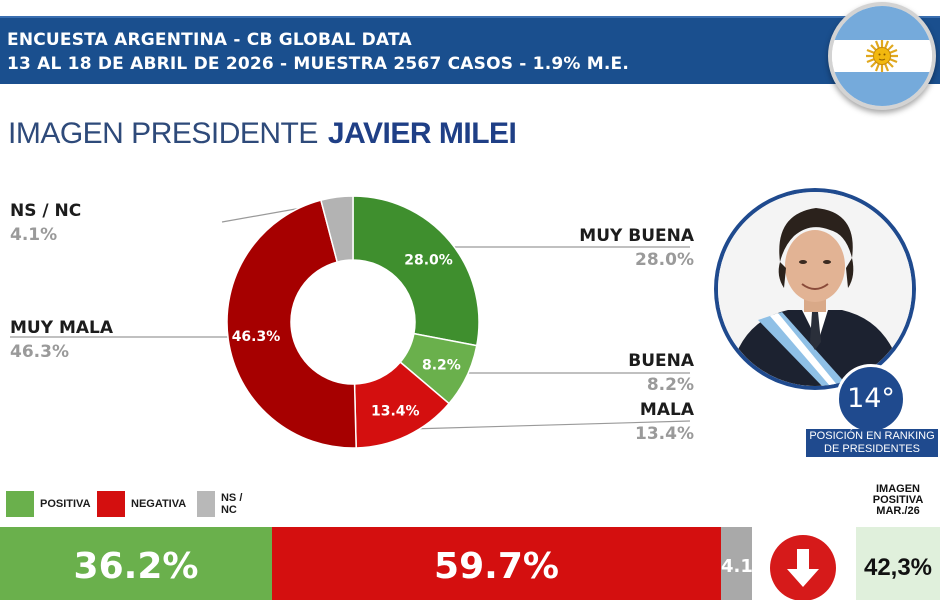  I want to click on previous-image-label: IMAGEN POSITIVA MAR./26, so click(898, 500).